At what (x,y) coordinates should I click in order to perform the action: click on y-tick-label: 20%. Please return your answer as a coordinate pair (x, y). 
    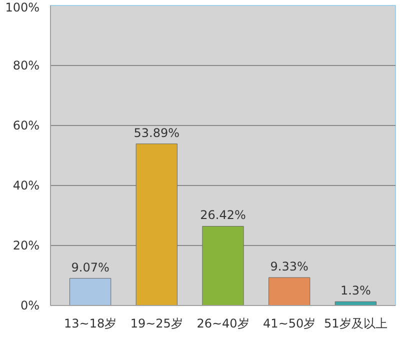
    Looking at the image, I should click on (26, 245).